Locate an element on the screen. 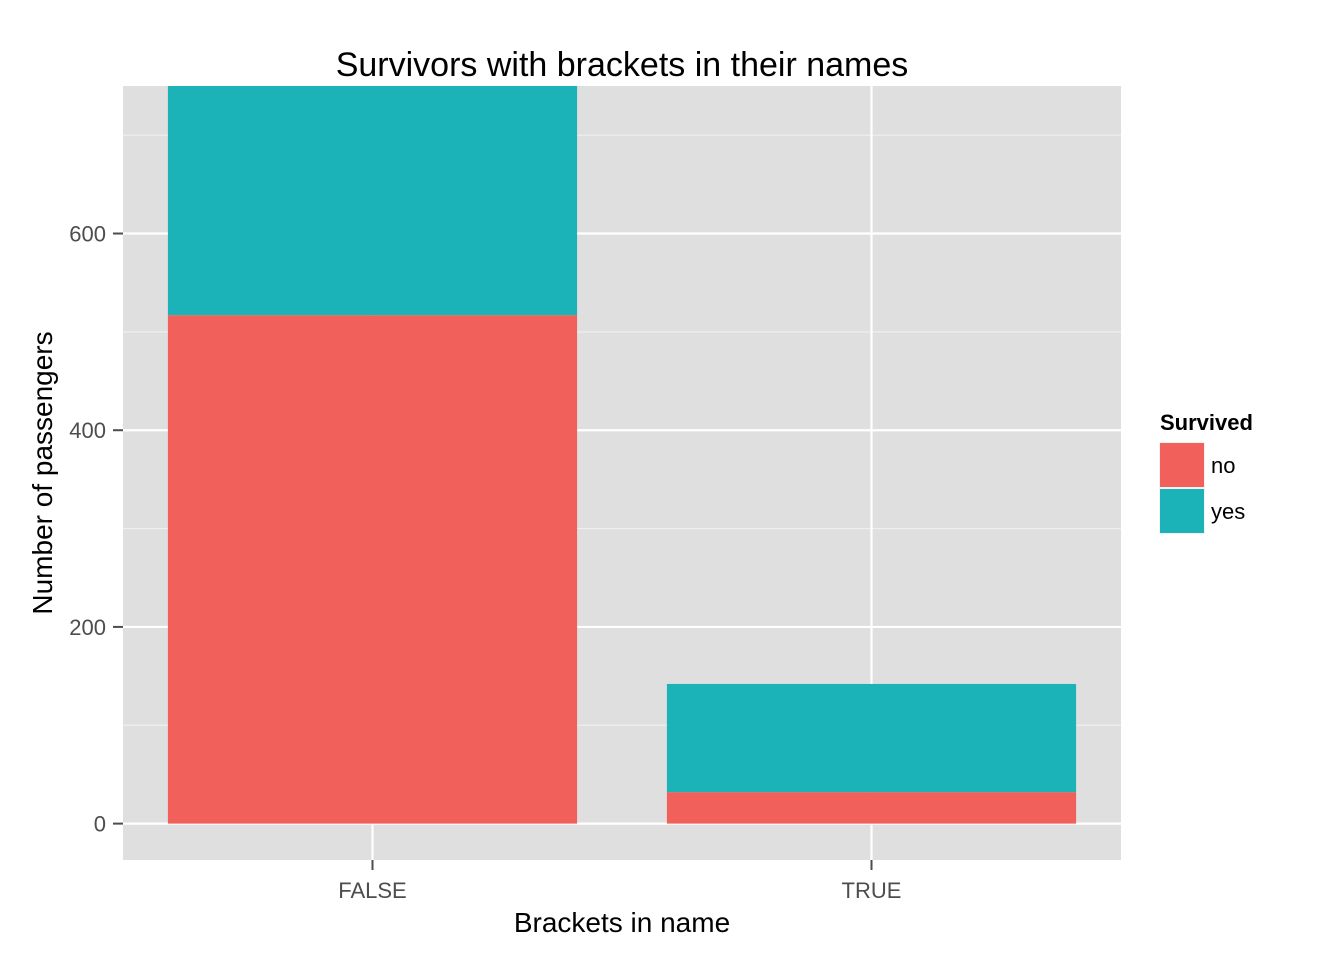 The image size is (1344, 960). legend-swatch-no is located at coordinates (1182, 465).